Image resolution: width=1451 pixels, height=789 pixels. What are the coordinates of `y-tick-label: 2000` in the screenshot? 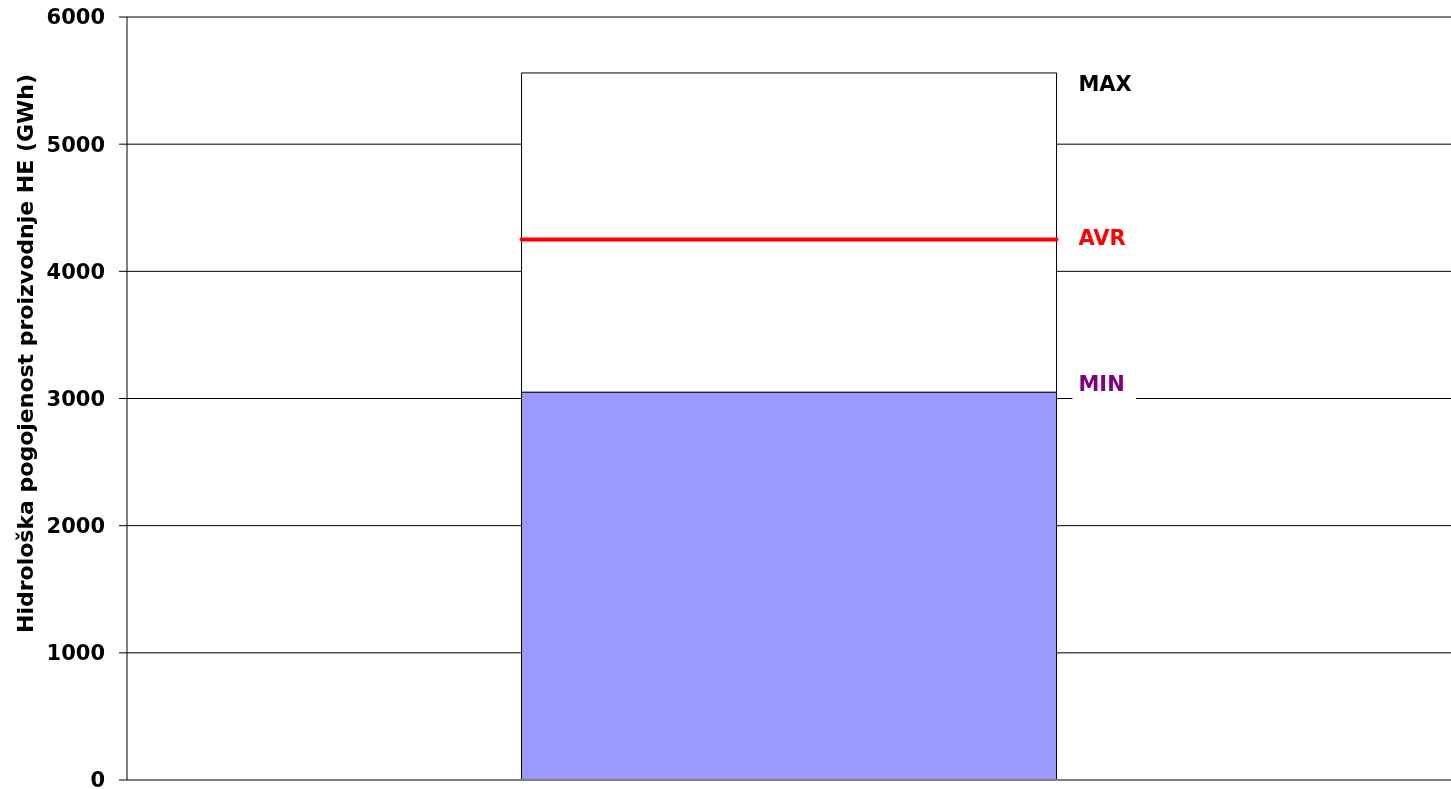 It's located at (75, 526).